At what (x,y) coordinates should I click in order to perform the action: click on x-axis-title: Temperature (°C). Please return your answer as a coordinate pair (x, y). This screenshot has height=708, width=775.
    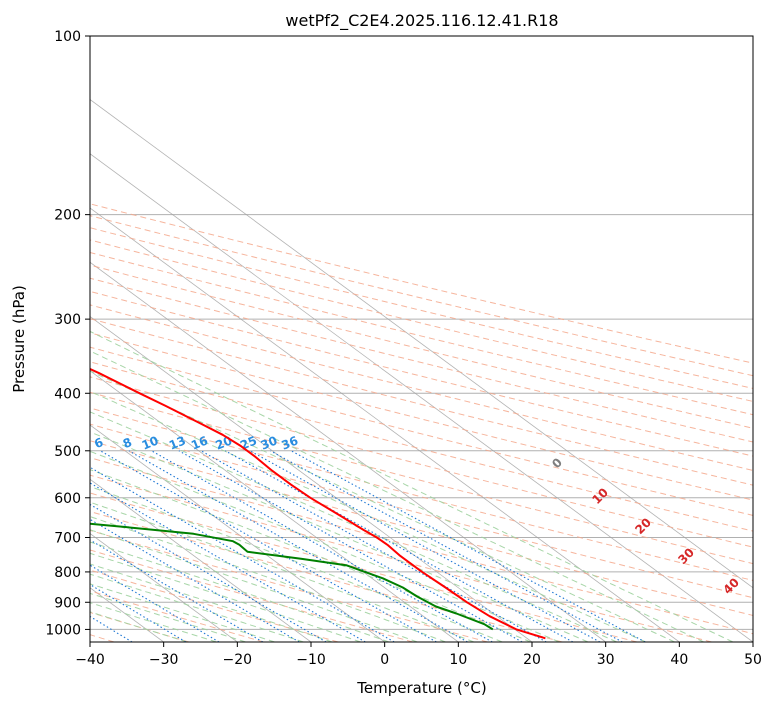
    Looking at the image, I should click on (421, 688).